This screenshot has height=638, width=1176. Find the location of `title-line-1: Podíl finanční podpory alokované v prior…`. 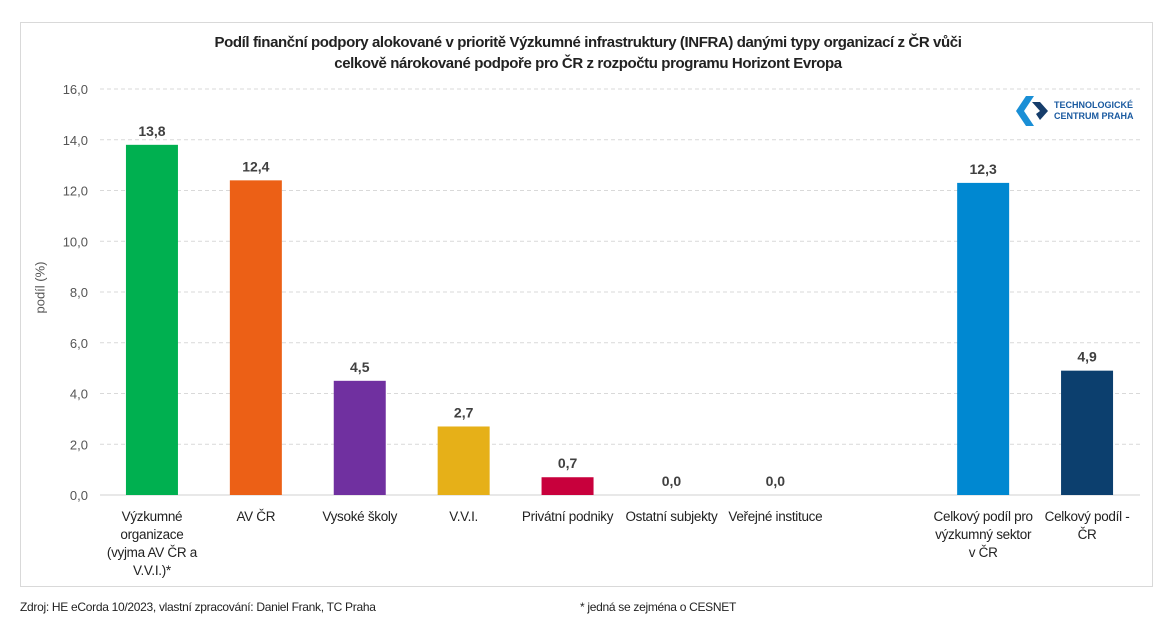

title-line-1: Podíl finanční podpory alokované v prior… is located at coordinates (588, 42).